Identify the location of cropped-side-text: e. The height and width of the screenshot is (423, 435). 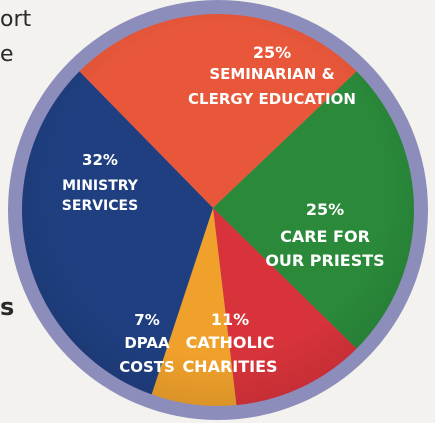
(7, 54).